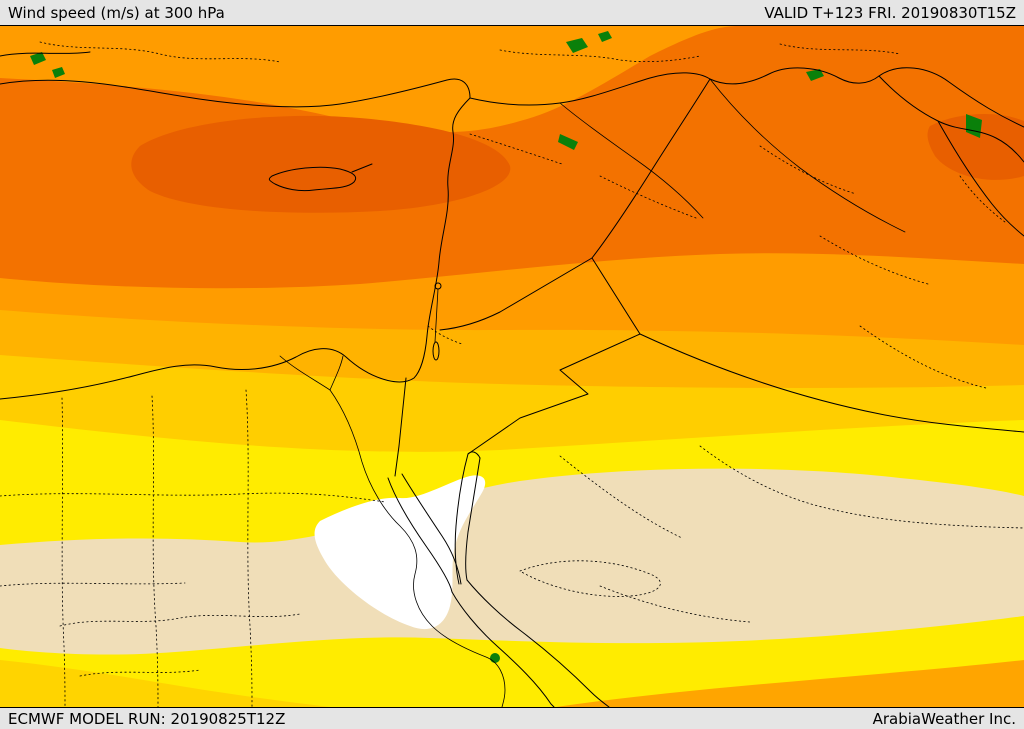  I want to click on river-nile-delta-west, so click(305, 373).